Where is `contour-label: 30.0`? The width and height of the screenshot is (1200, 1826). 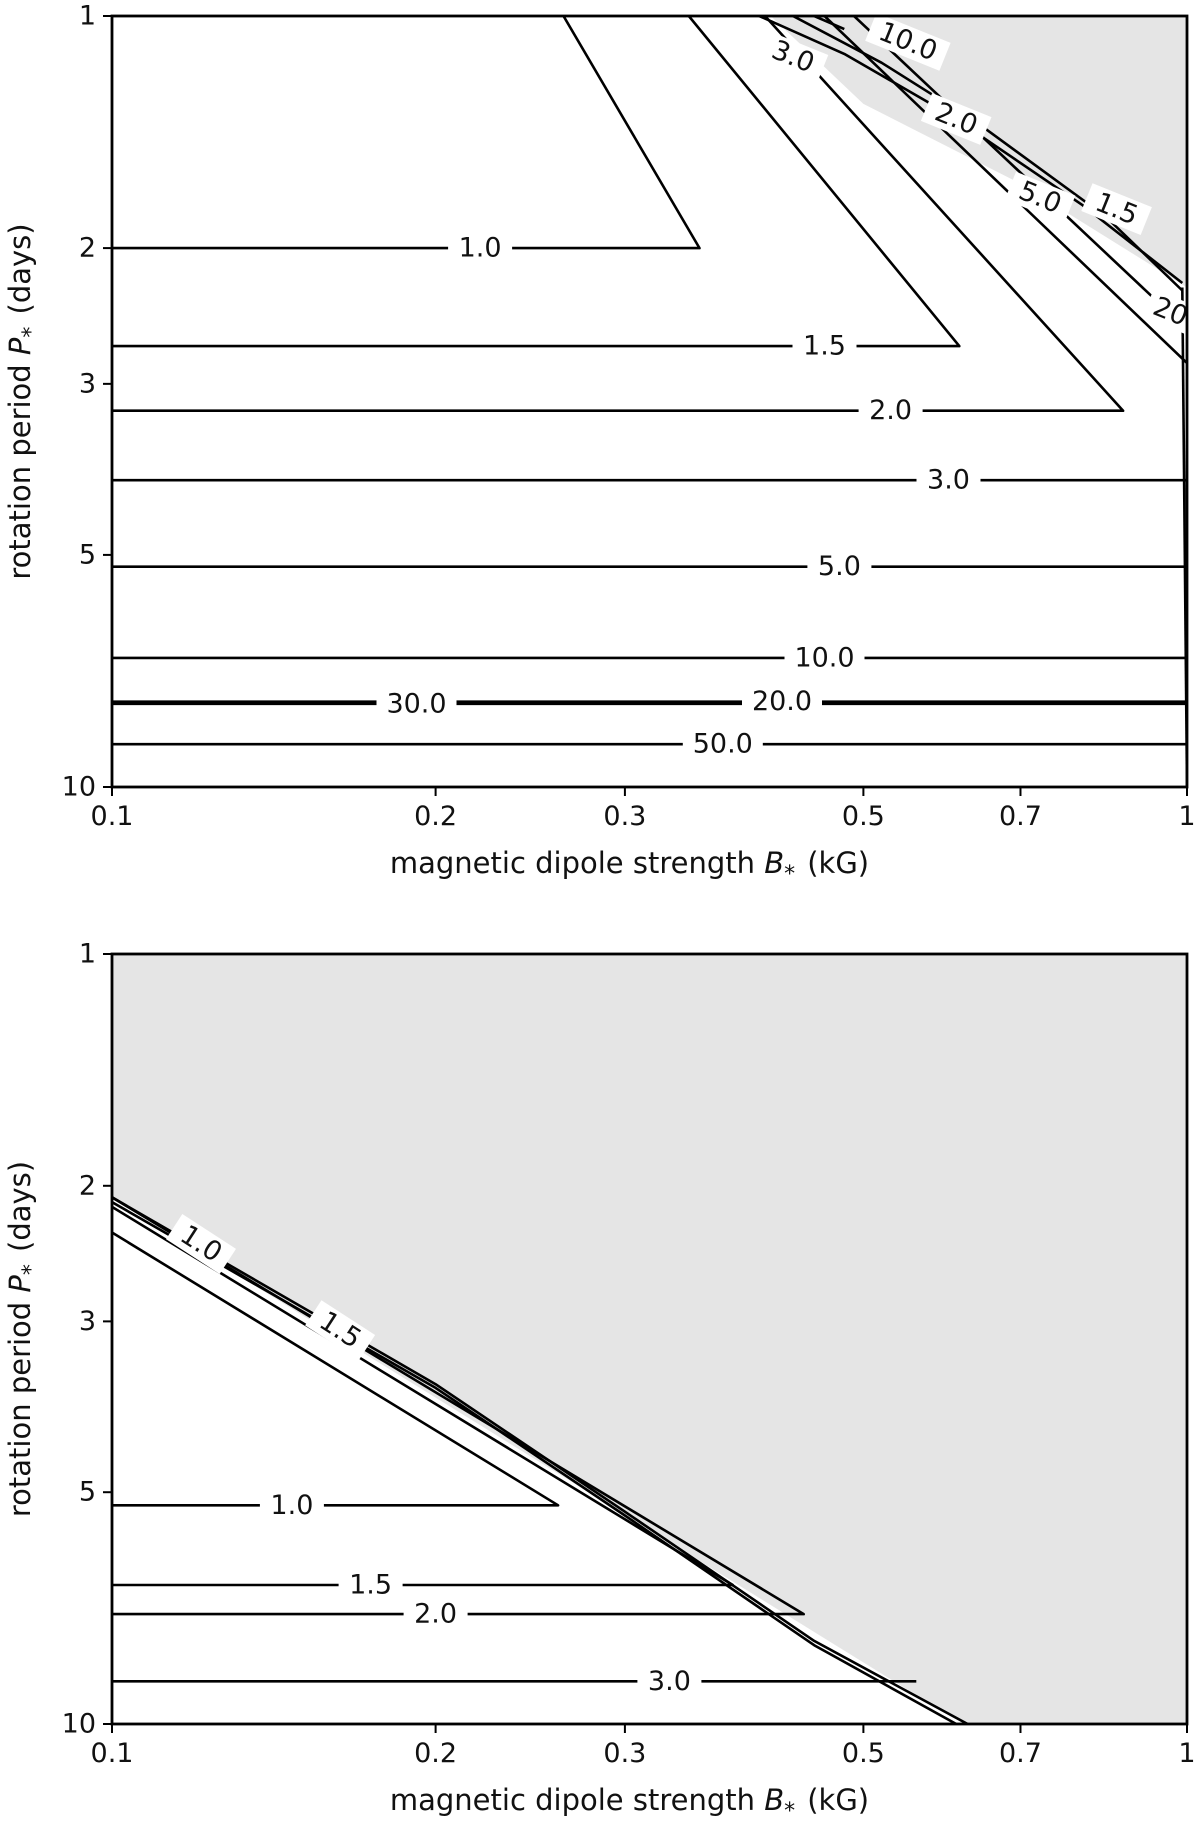
contour-label: 30.0 is located at coordinates (416, 703).